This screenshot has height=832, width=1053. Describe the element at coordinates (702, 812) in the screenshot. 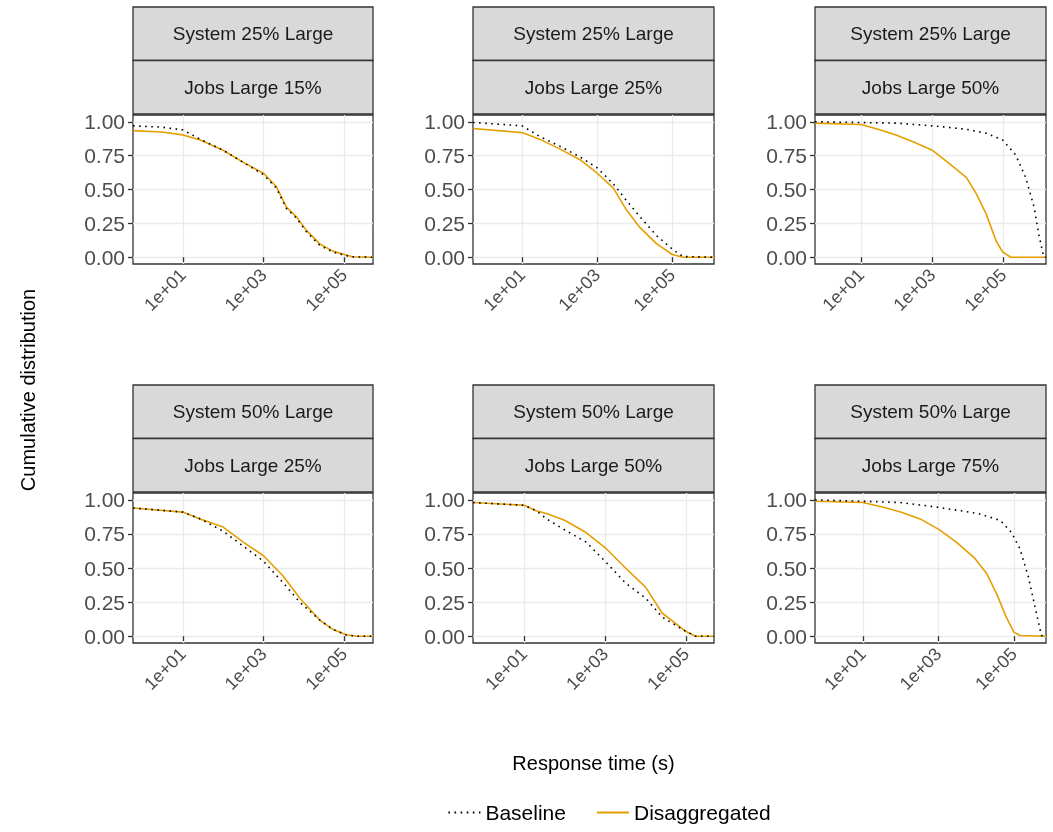

I see `legend-label: Disaggregated` at that location.